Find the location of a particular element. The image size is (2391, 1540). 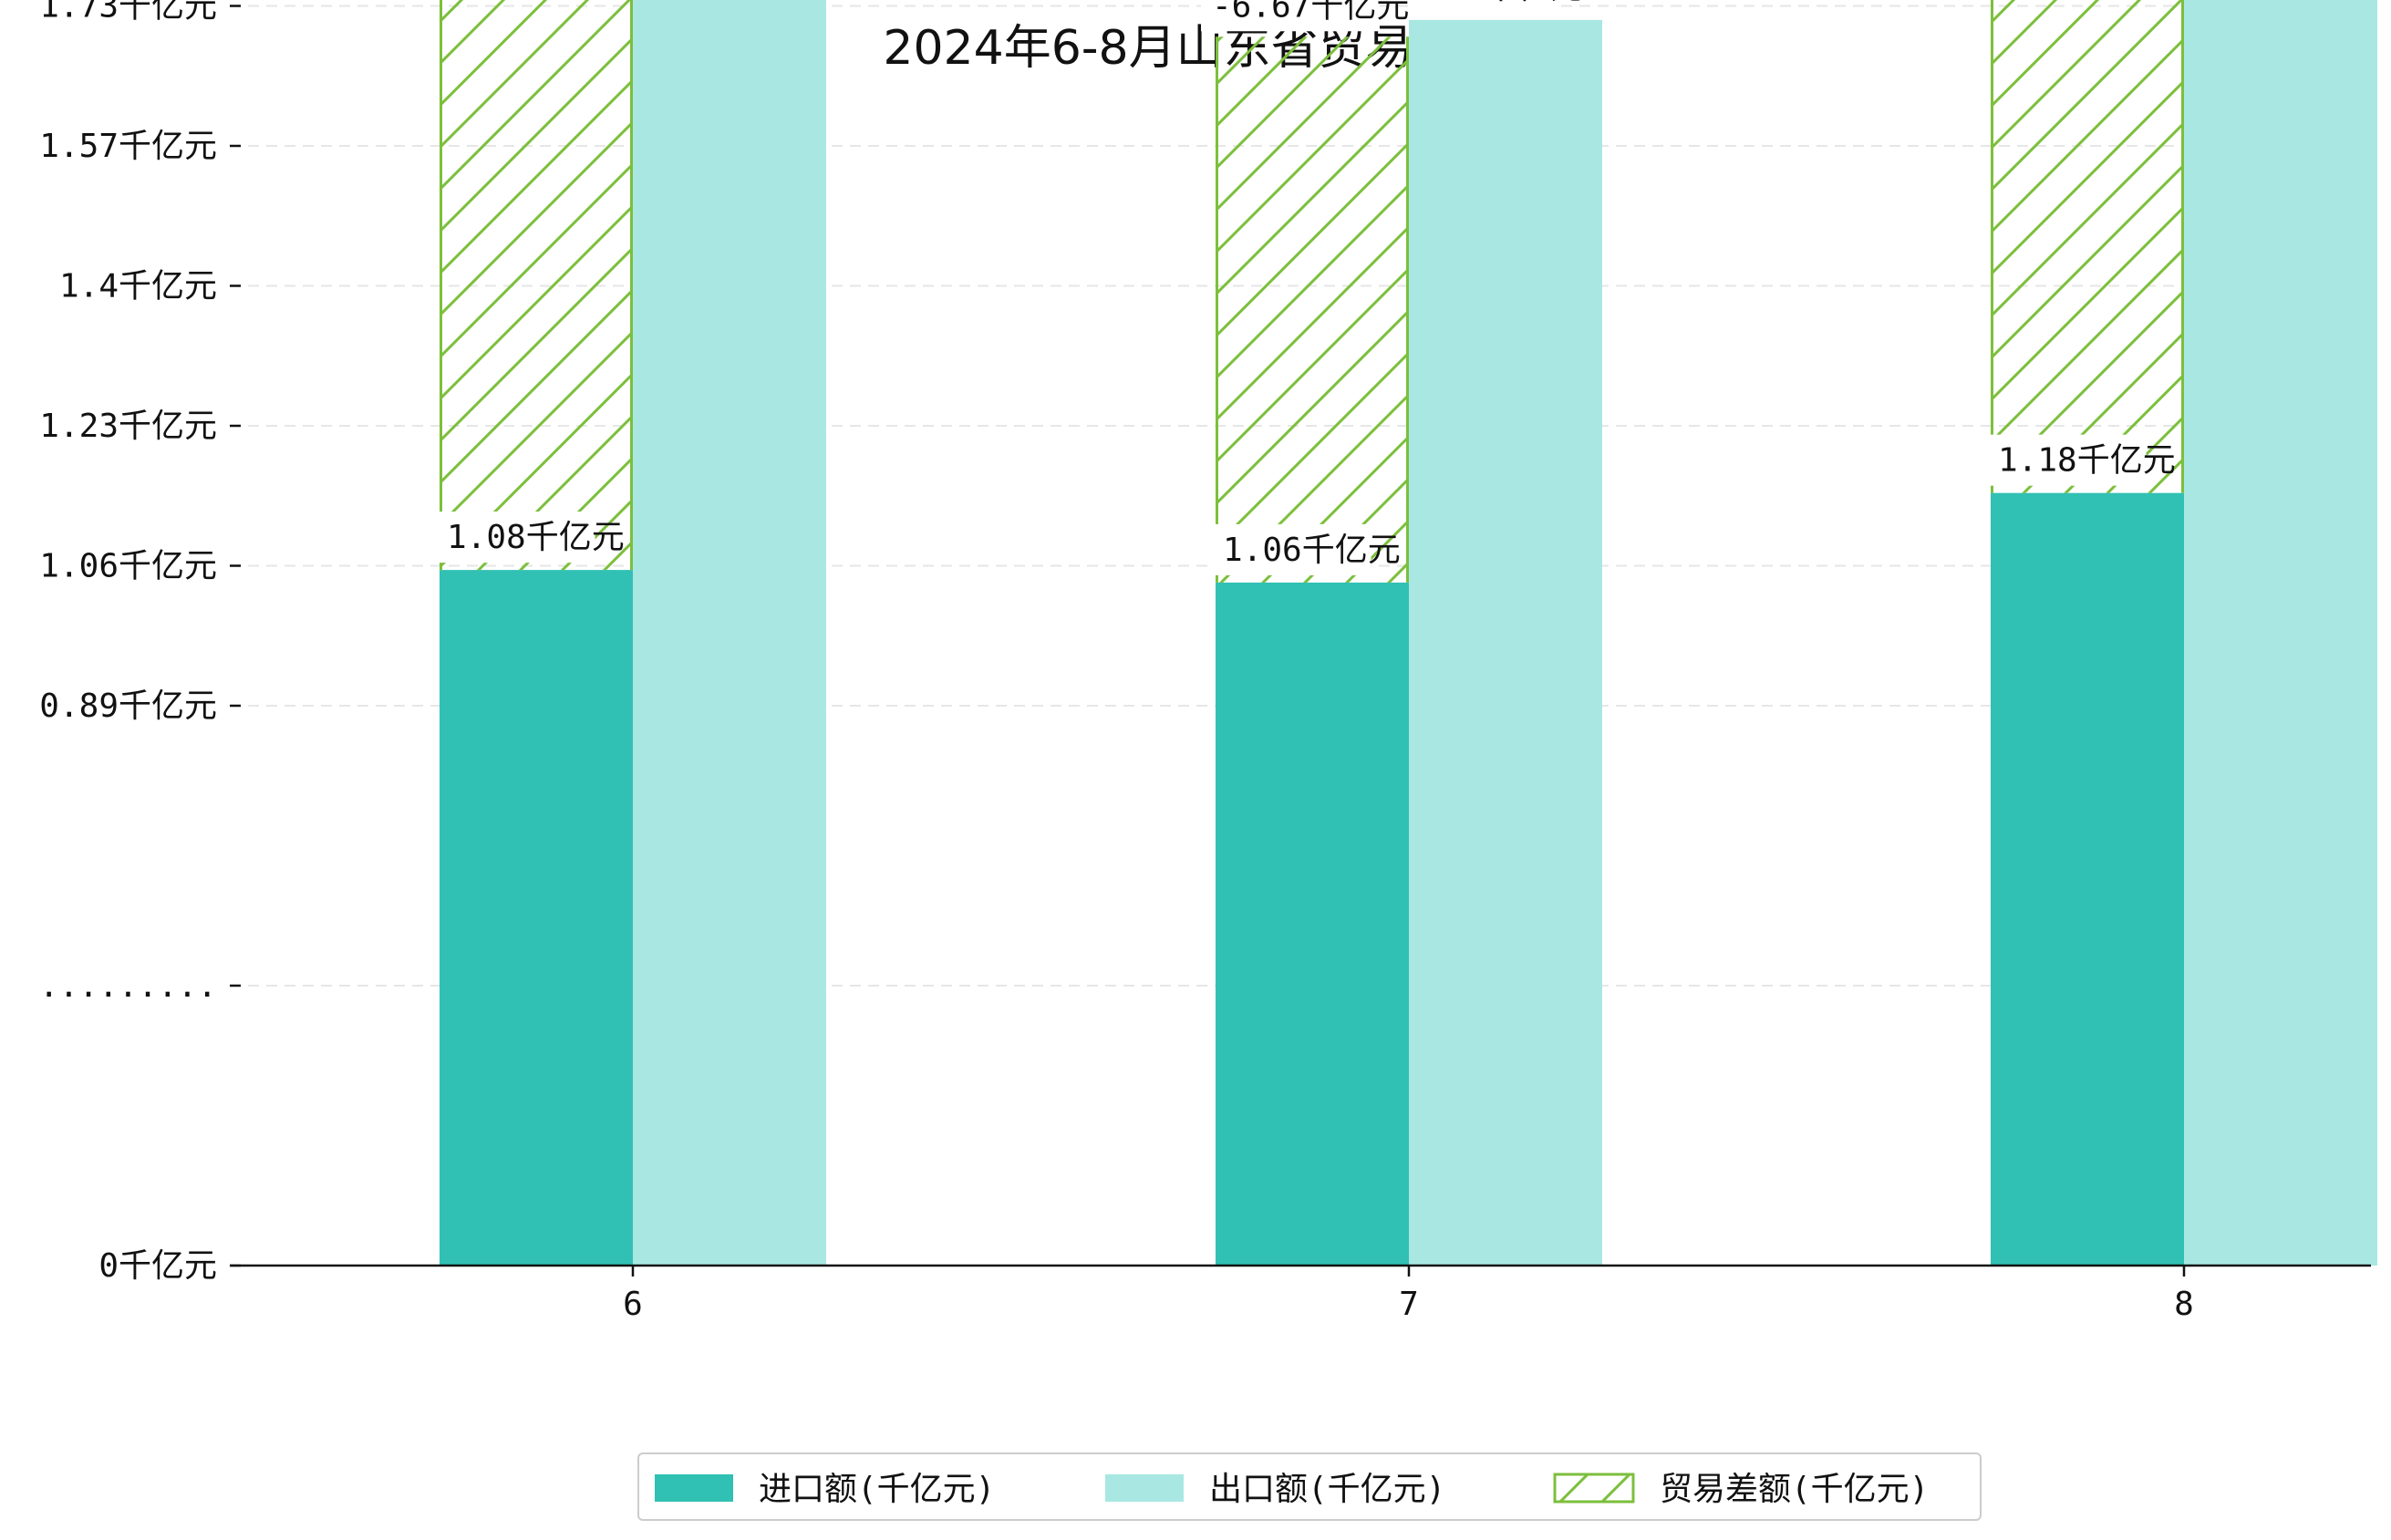

legend-frame is located at coordinates (1310, 1486).